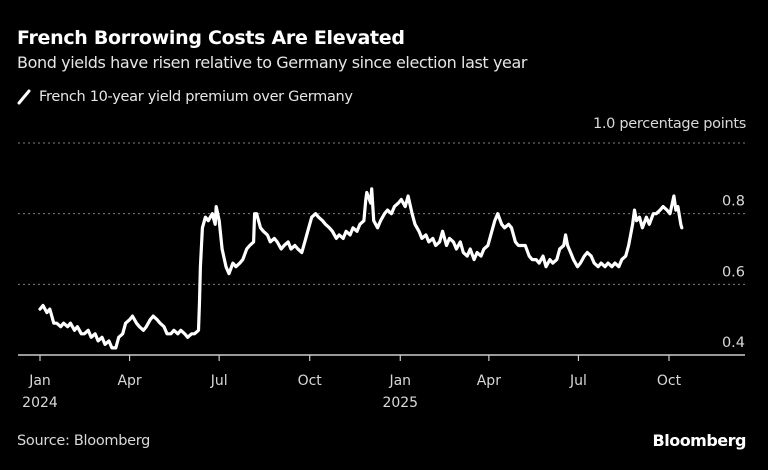 The image size is (768, 470). What do you see at coordinates (400, 403) in the screenshot?
I see `x-tick-year-label: 2025` at bounding box center [400, 403].